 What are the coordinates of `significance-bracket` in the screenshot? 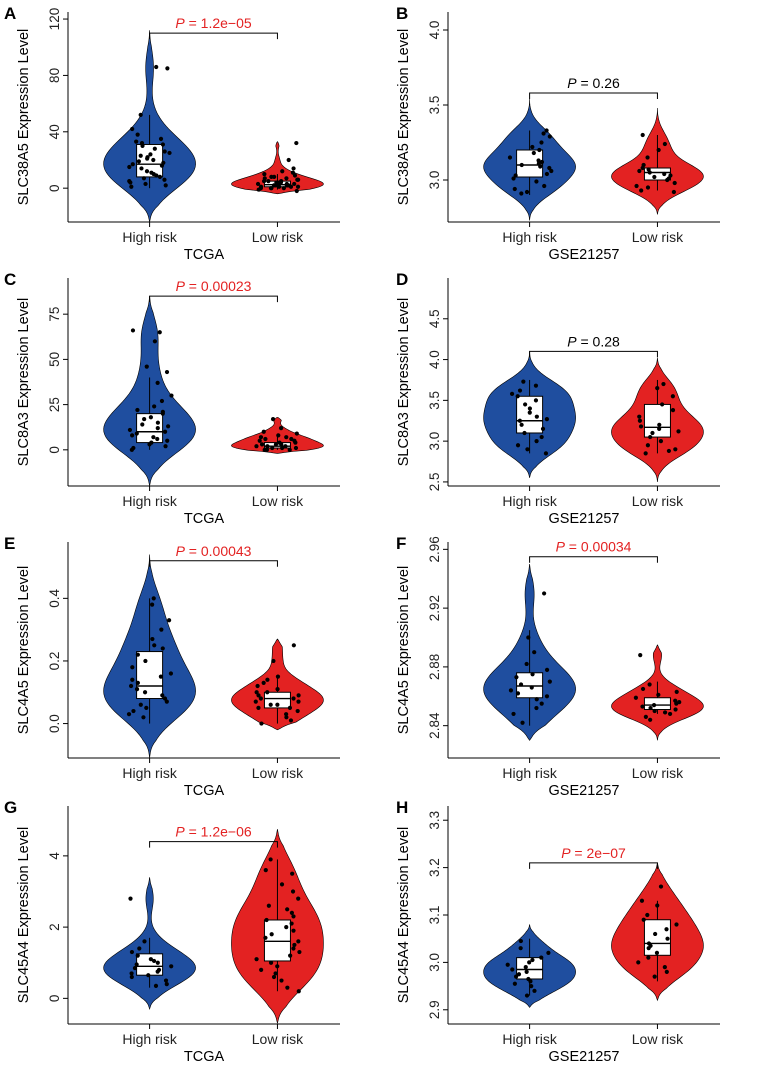 It's located at (213, 299).